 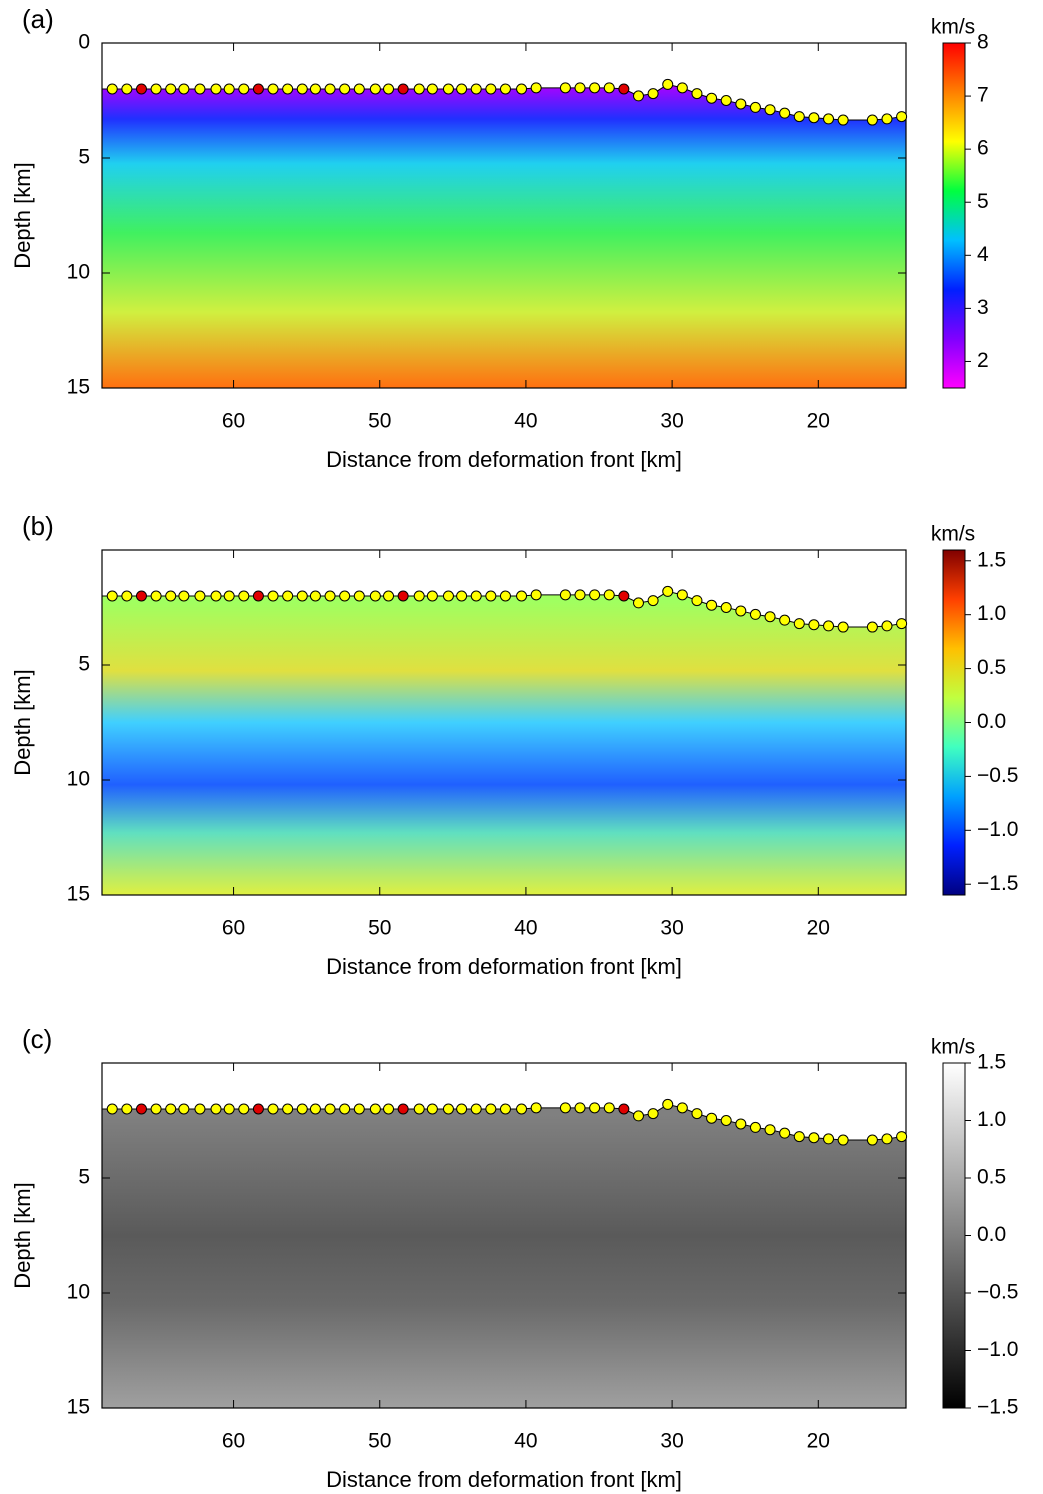 What do you see at coordinates (38, 526) in the screenshot?
I see `panel-label: (b)` at bounding box center [38, 526].